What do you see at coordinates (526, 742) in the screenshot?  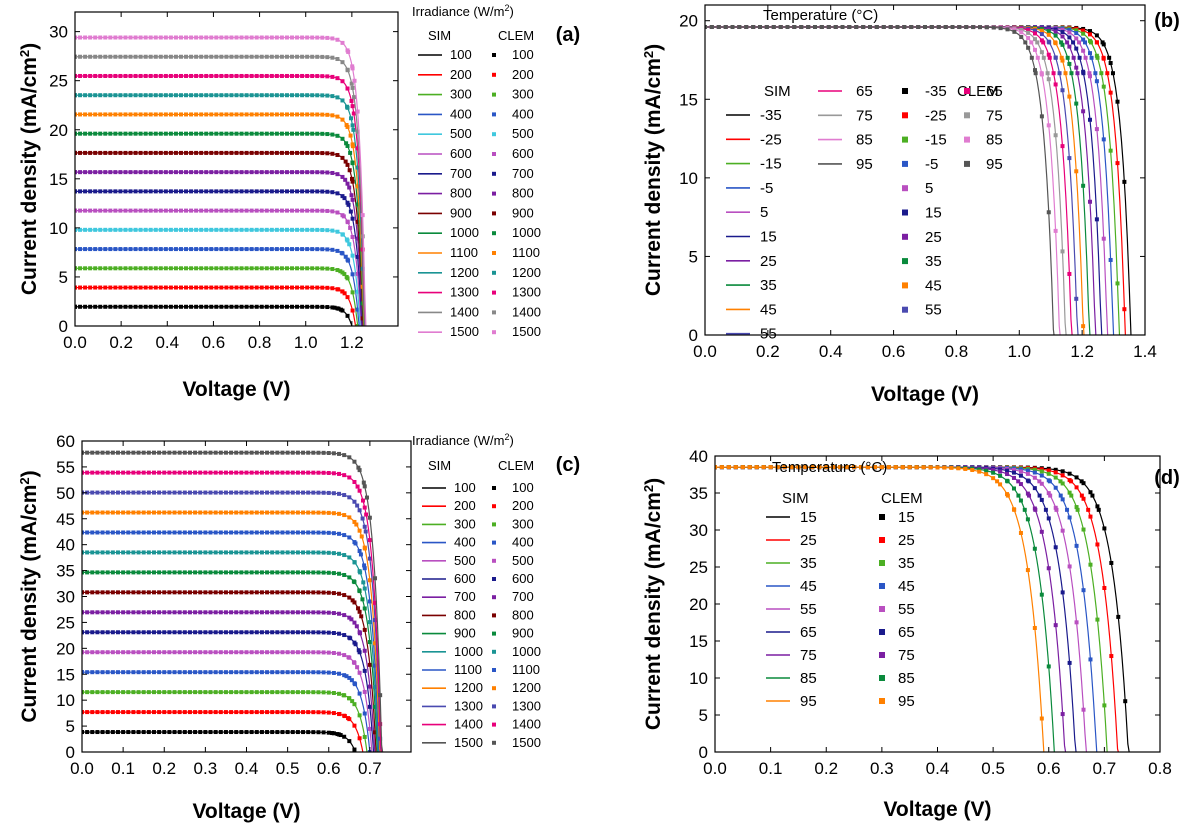 I see `legend-clem-label: 1500` at bounding box center [526, 742].